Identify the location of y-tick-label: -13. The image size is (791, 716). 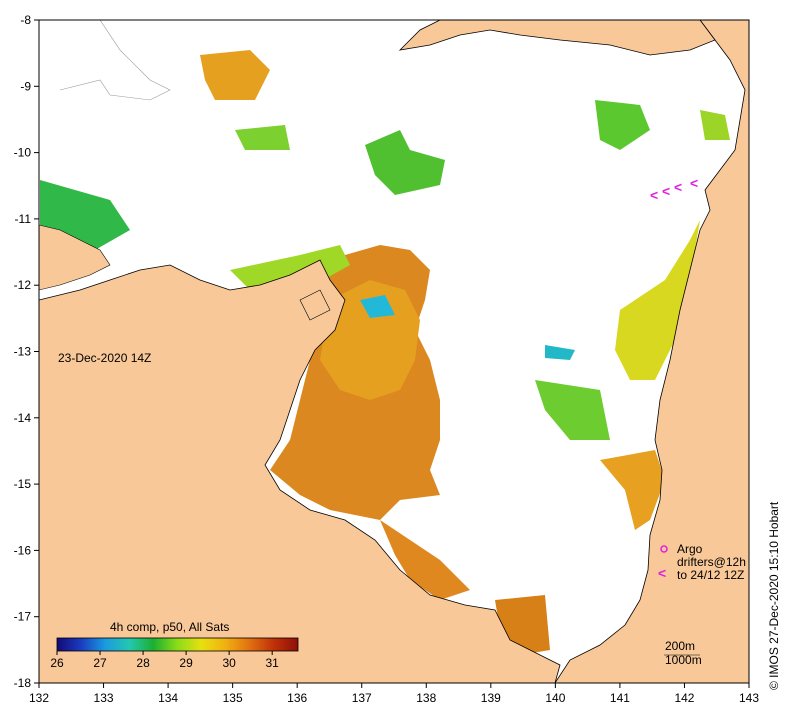
(23, 352).